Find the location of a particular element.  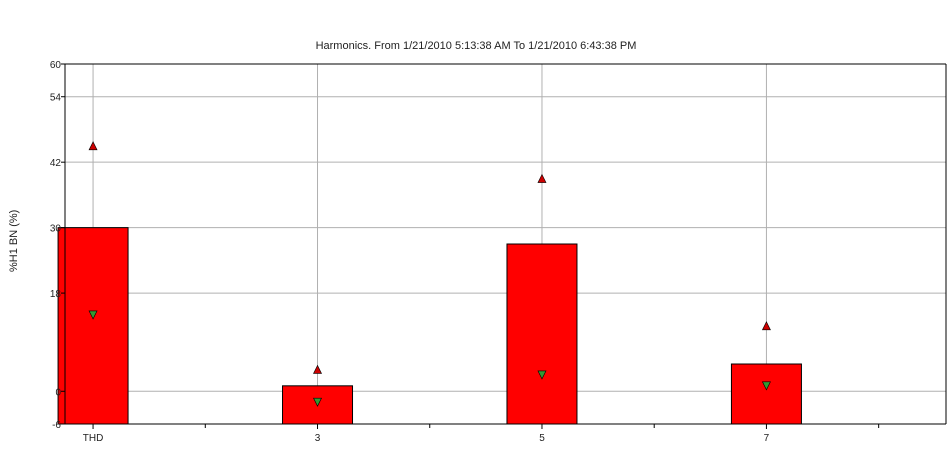

y-tick-label: -6 is located at coordinates (56, 425).